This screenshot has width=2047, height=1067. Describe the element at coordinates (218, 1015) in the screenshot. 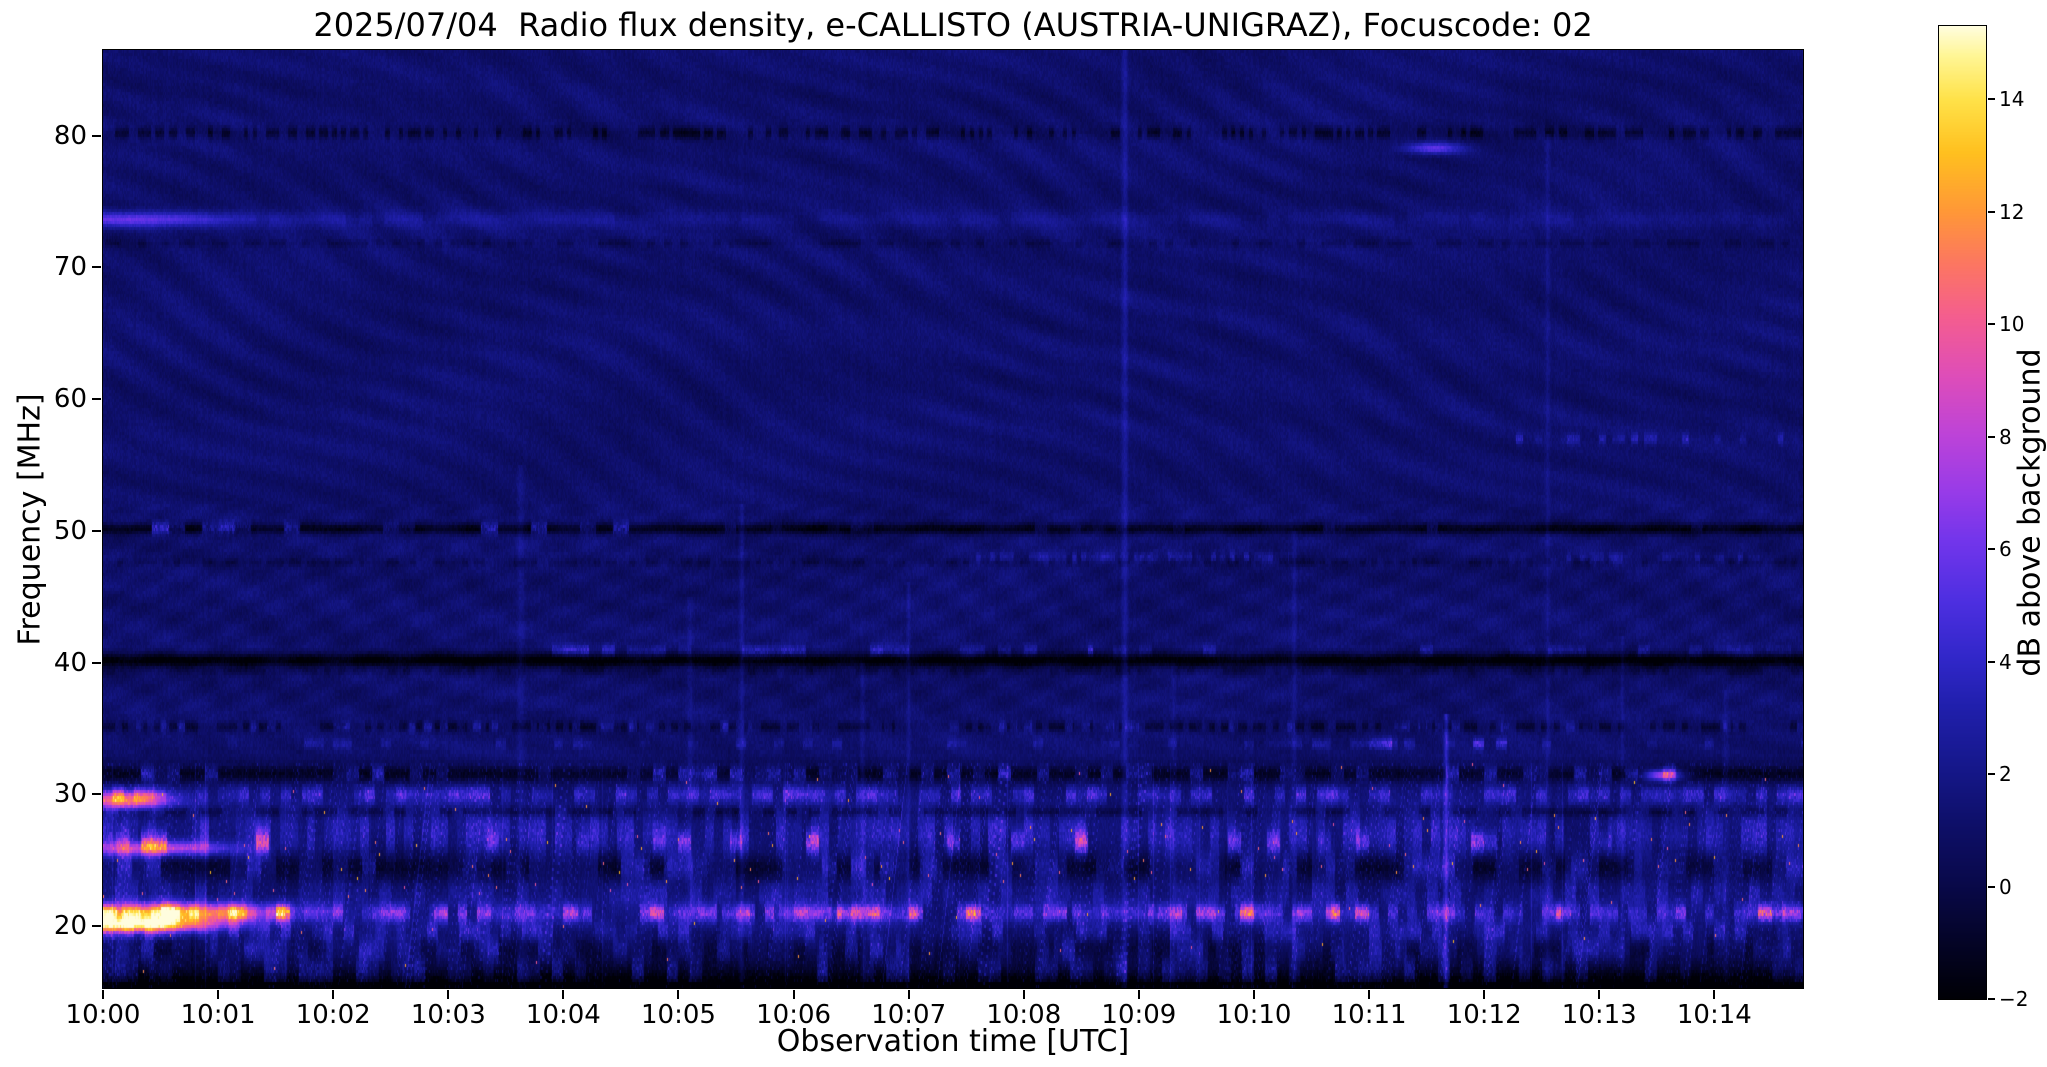

I see `x-tick-label: 10:01` at that location.